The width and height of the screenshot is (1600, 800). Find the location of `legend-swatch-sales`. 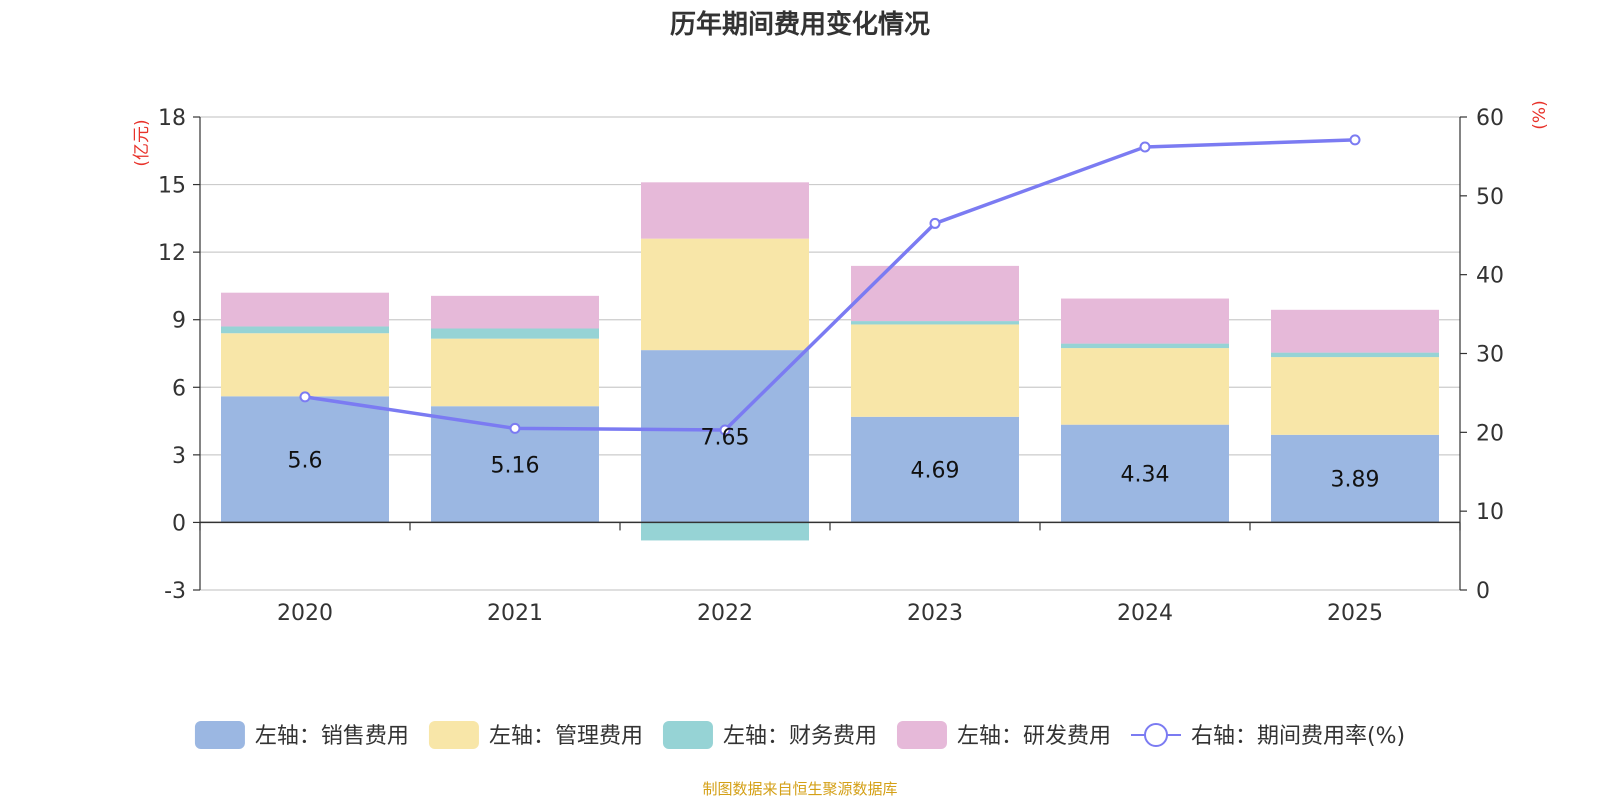

legend-swatch-sales is located at coordinates (219, 735).